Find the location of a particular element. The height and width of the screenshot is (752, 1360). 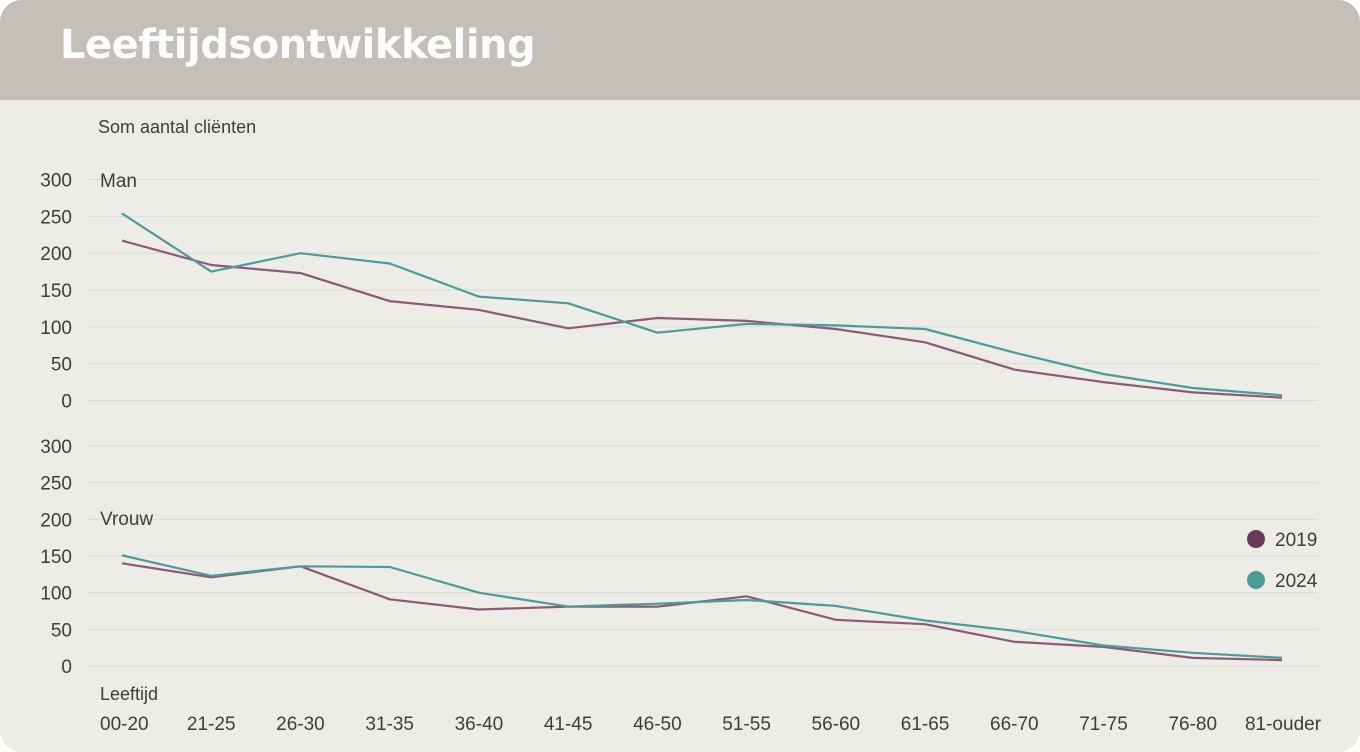

panel-labels: Man Vrouw is located at coordinates (126, 350).